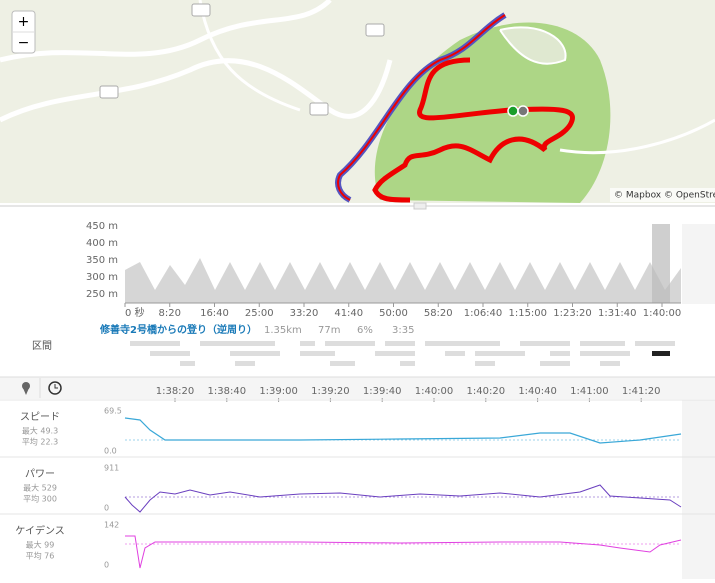 The image size is (715, 583). I want to click on x-tick-label: 1:31:40, so click(617, 313).